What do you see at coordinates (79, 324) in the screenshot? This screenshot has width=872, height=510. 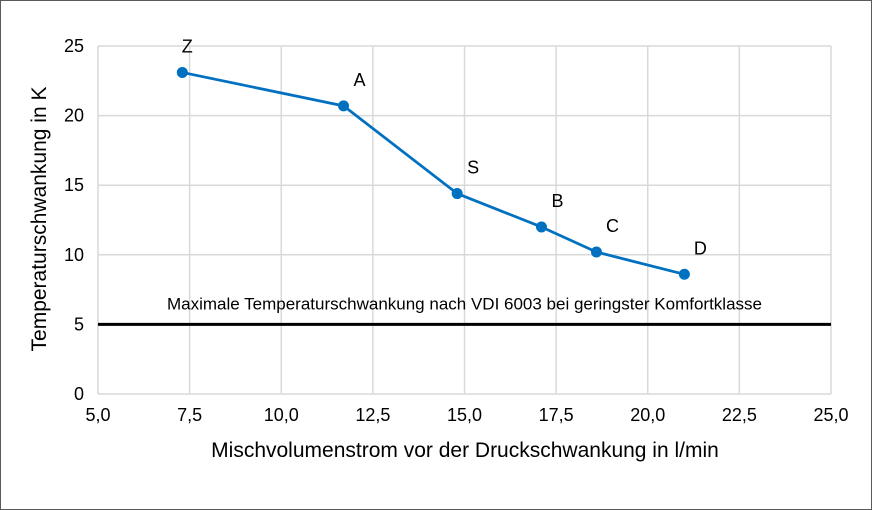 I see `y-tick-label: 5` at bounding box center [79, 324].